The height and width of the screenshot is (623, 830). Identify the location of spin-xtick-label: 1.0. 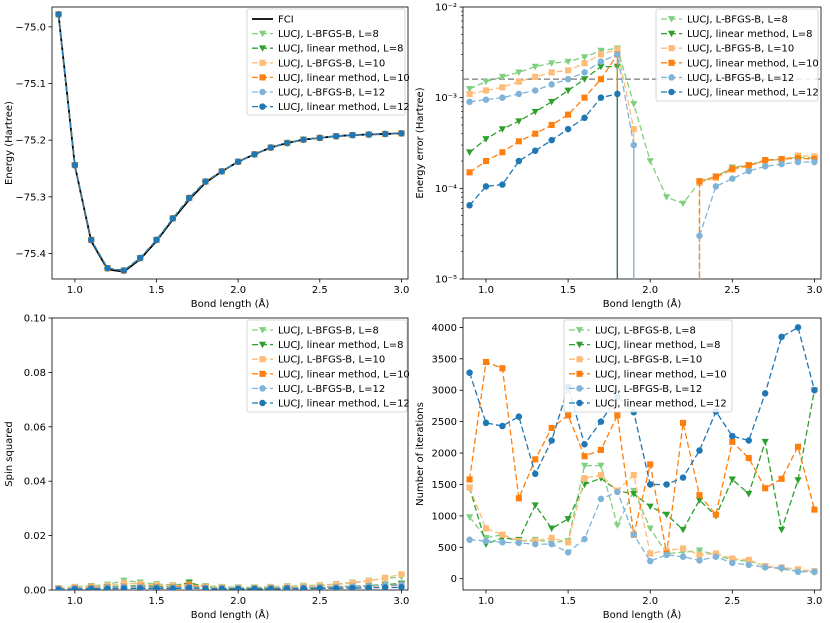
(75, 601).